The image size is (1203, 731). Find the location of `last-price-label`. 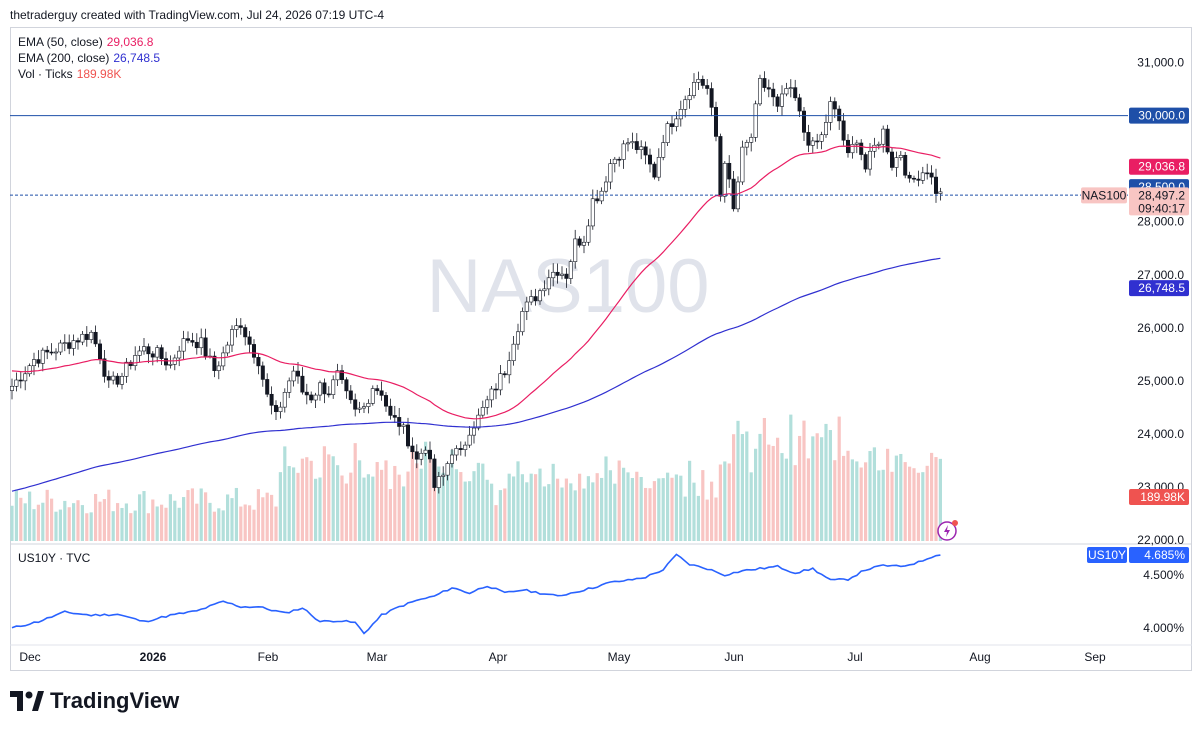

last-price-label is located at coordinates (1159, 201).